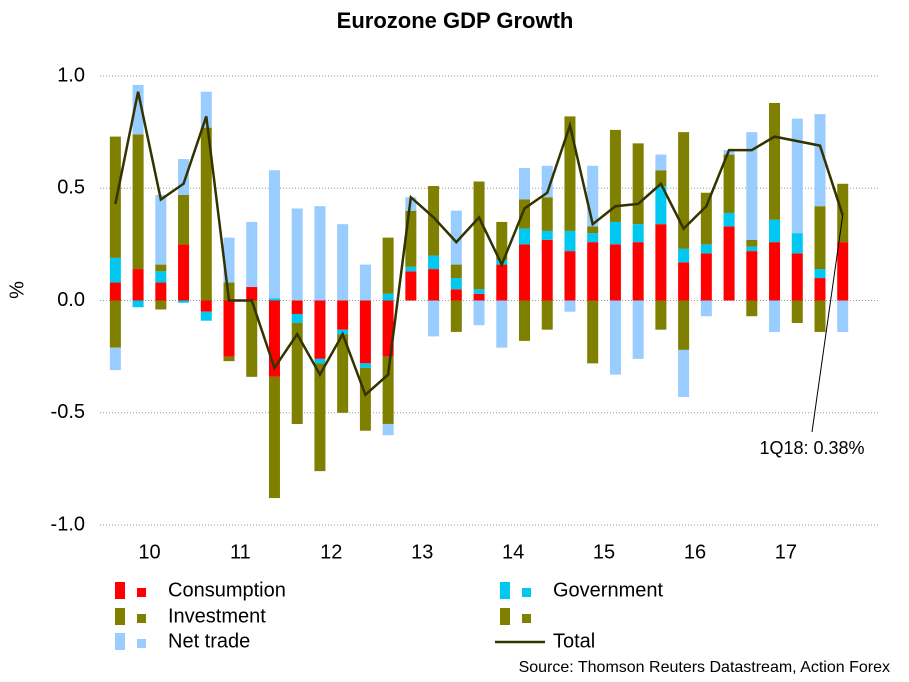  I want to click on legend-label: Consumption, so click(227, 590).